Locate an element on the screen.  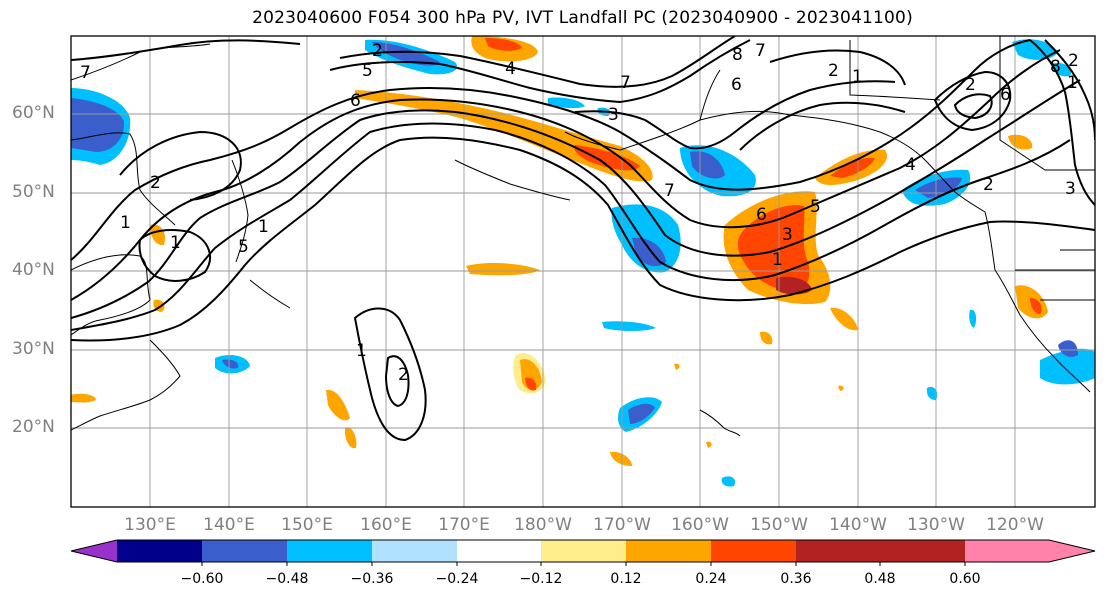
lon-label: 180°W is located at coordinates (543, 525).